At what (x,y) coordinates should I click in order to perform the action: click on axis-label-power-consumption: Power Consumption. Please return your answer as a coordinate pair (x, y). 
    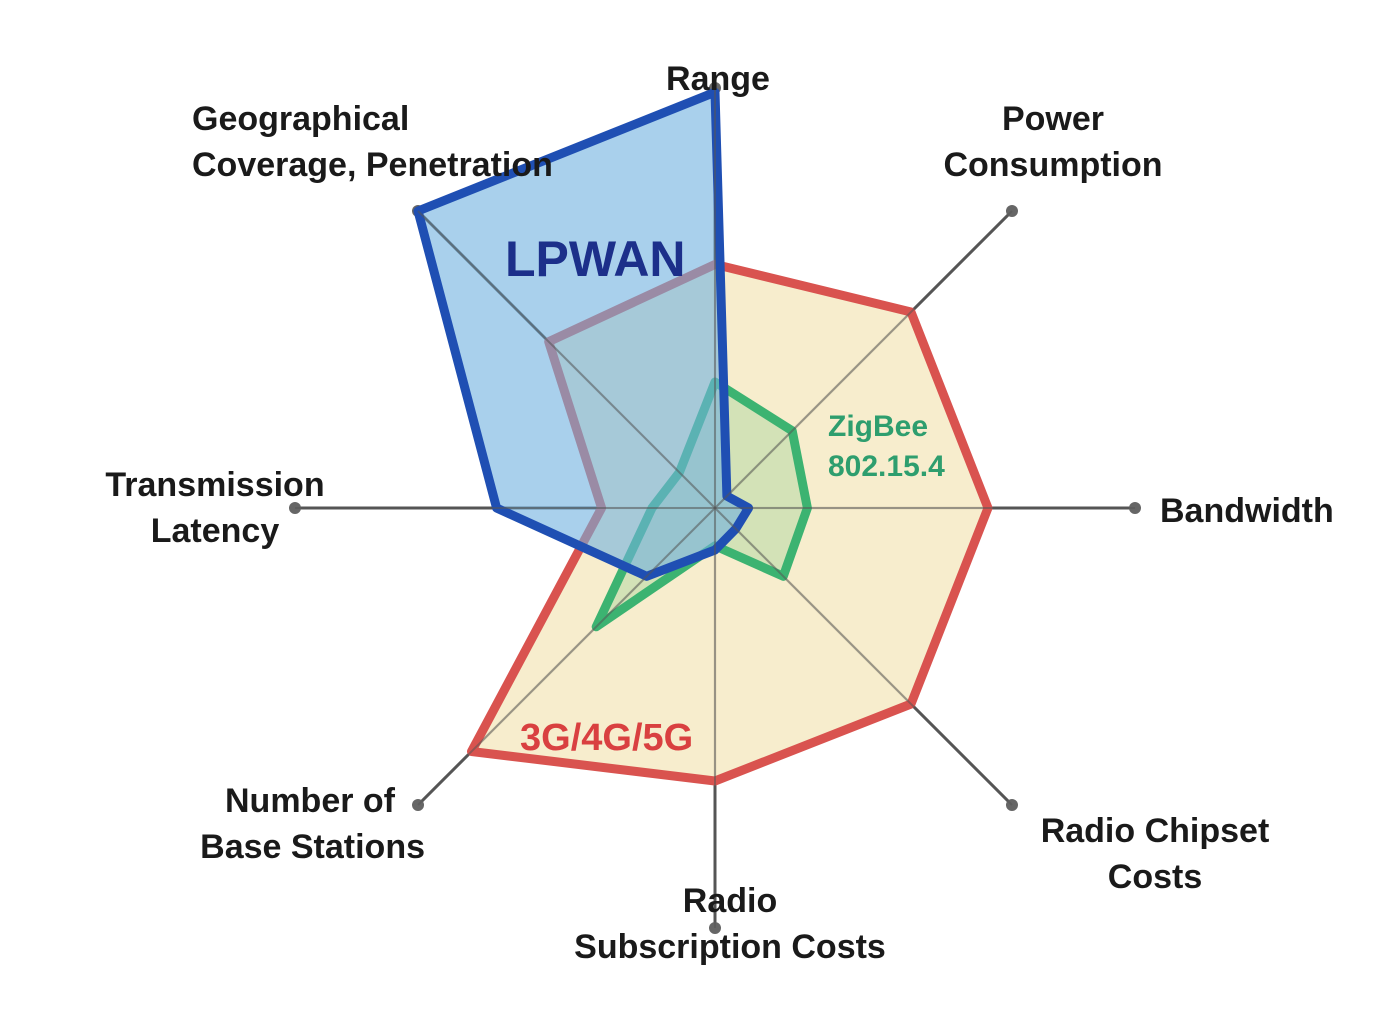
    Looking at the image, I should click on (1052, 142).